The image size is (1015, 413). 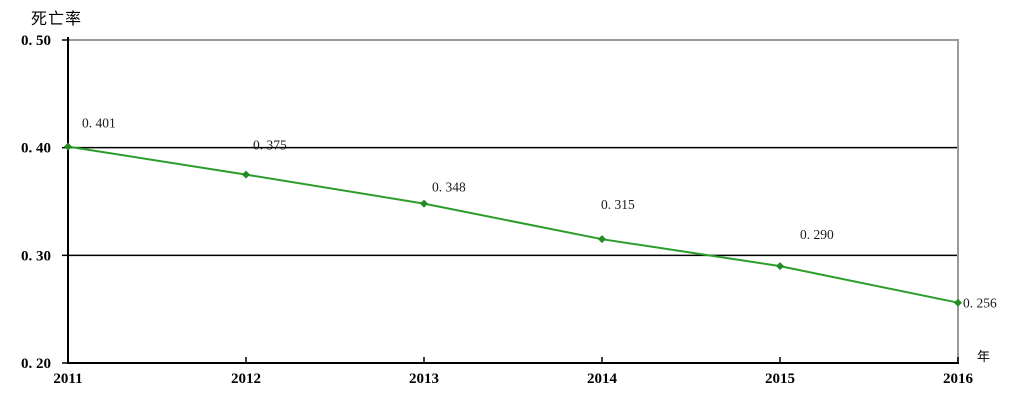 What do you see at coordinates (36, 364) in the screenshot?
I see `y-tick-label: 0. 20` at bounding box center [36, 364].